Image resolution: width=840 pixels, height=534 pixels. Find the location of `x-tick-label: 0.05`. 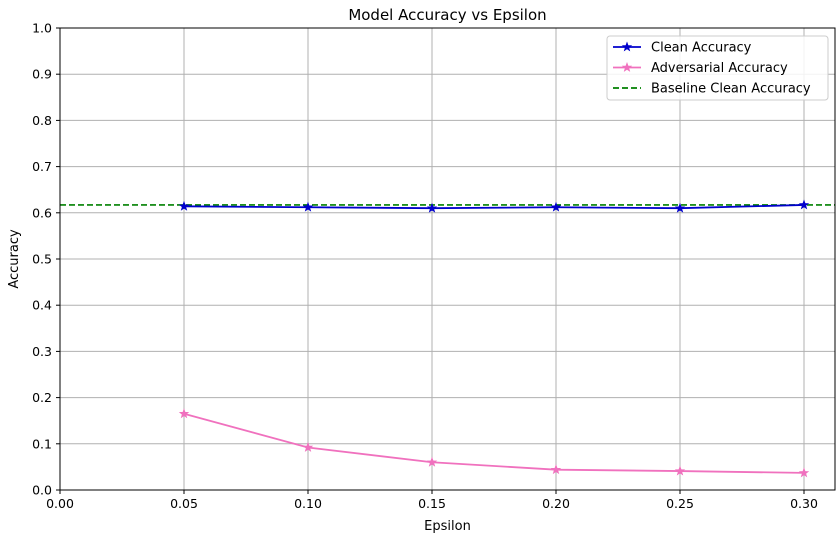

x-tick-label: 0.05 is located at coordinates (184, 503).